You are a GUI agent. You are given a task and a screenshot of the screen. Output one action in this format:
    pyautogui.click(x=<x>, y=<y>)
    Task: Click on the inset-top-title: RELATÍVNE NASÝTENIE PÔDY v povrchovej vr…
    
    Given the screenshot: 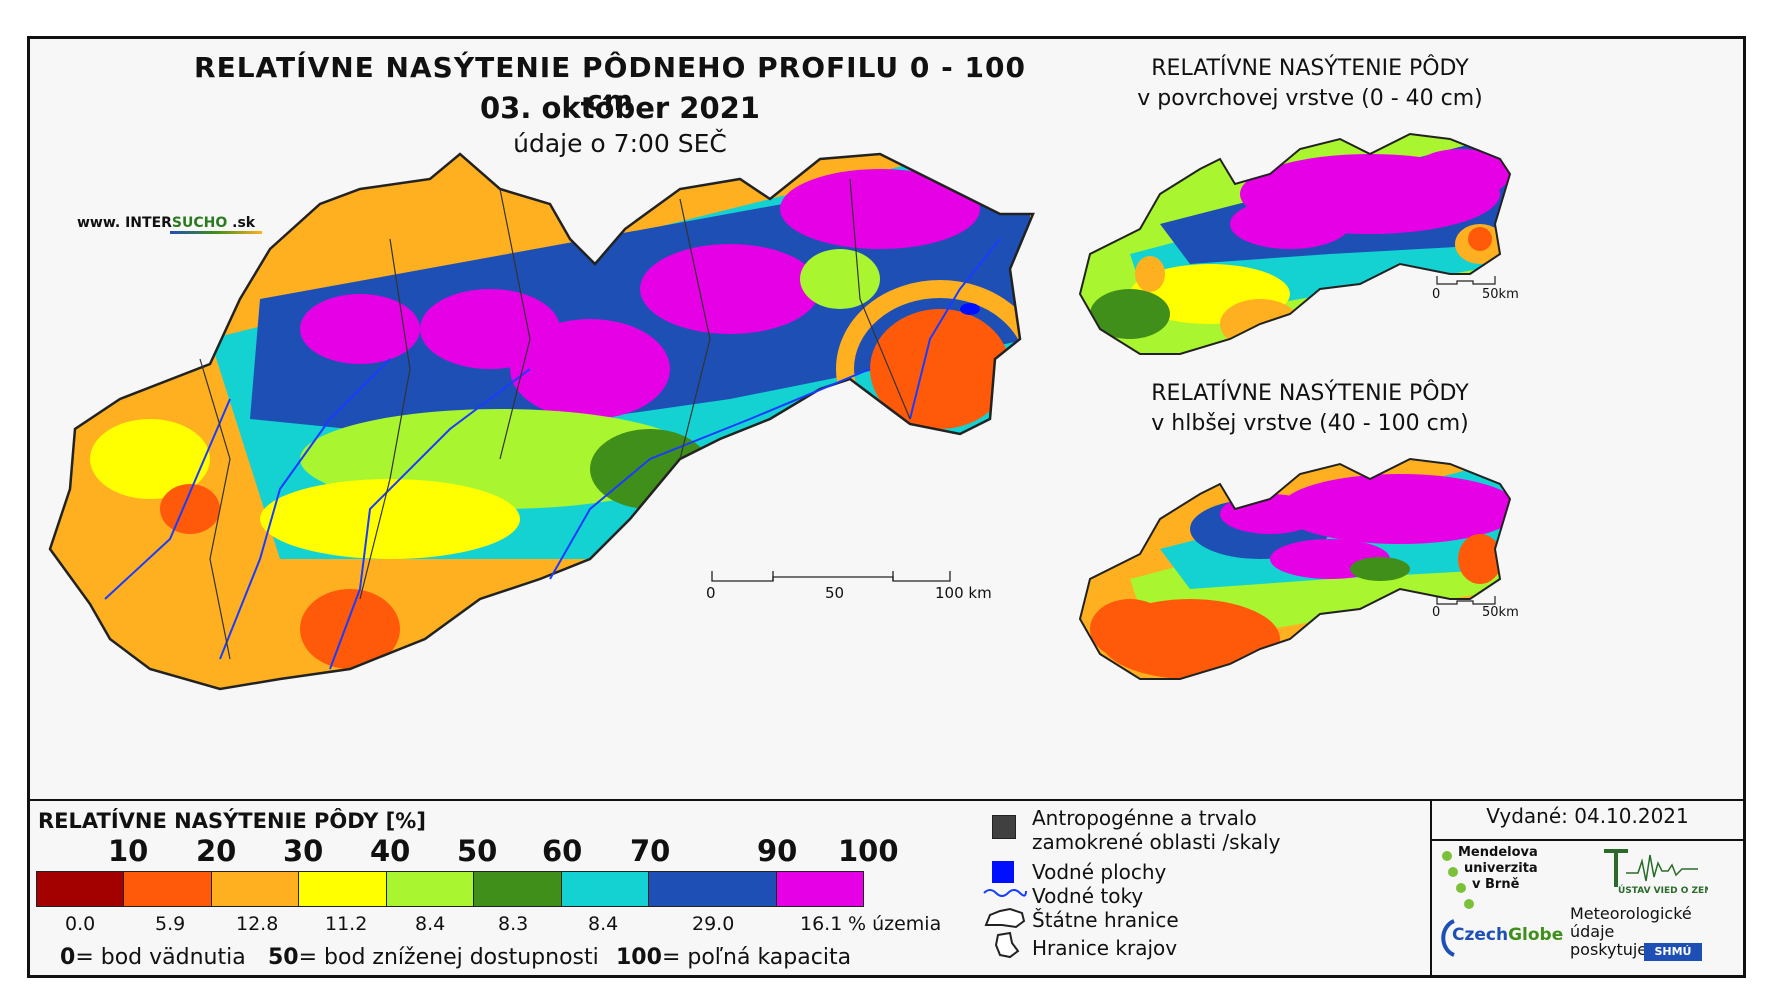 What is the action you would take?
    pyautogui.click(x=1310, y=84)
    